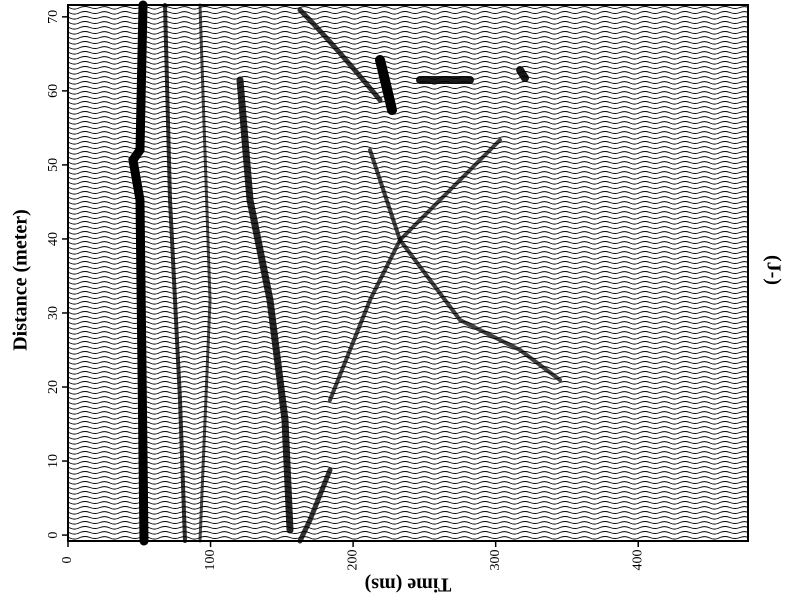 The width and height of the screenshot is (793, 603). I want to click on x-tick-label: 0, so click(67, 560).